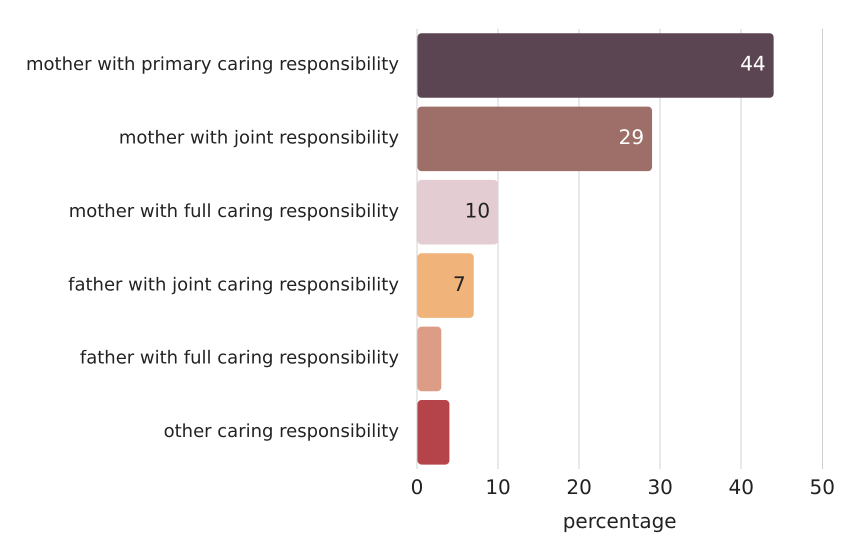  Describe the element at coordinates (234, 211) in the screenshot. I see `y-tick-label: mother with full caring responsibility` at that location.